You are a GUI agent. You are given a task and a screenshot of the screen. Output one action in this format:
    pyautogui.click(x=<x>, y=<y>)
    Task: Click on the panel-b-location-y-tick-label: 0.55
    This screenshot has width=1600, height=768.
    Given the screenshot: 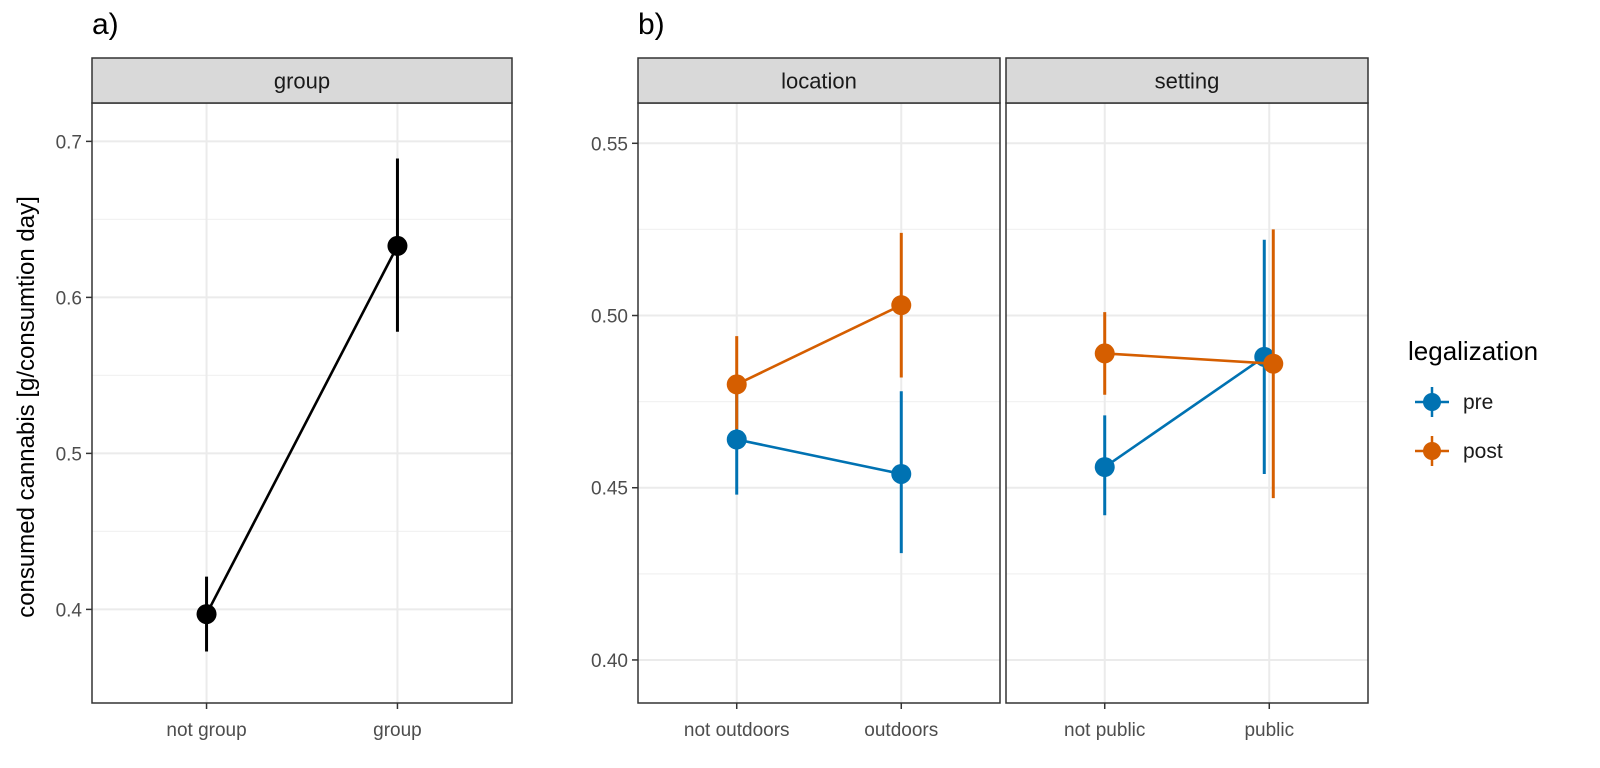 What is the action you would take?
    pyautogui.click(x=609, y=144)
    